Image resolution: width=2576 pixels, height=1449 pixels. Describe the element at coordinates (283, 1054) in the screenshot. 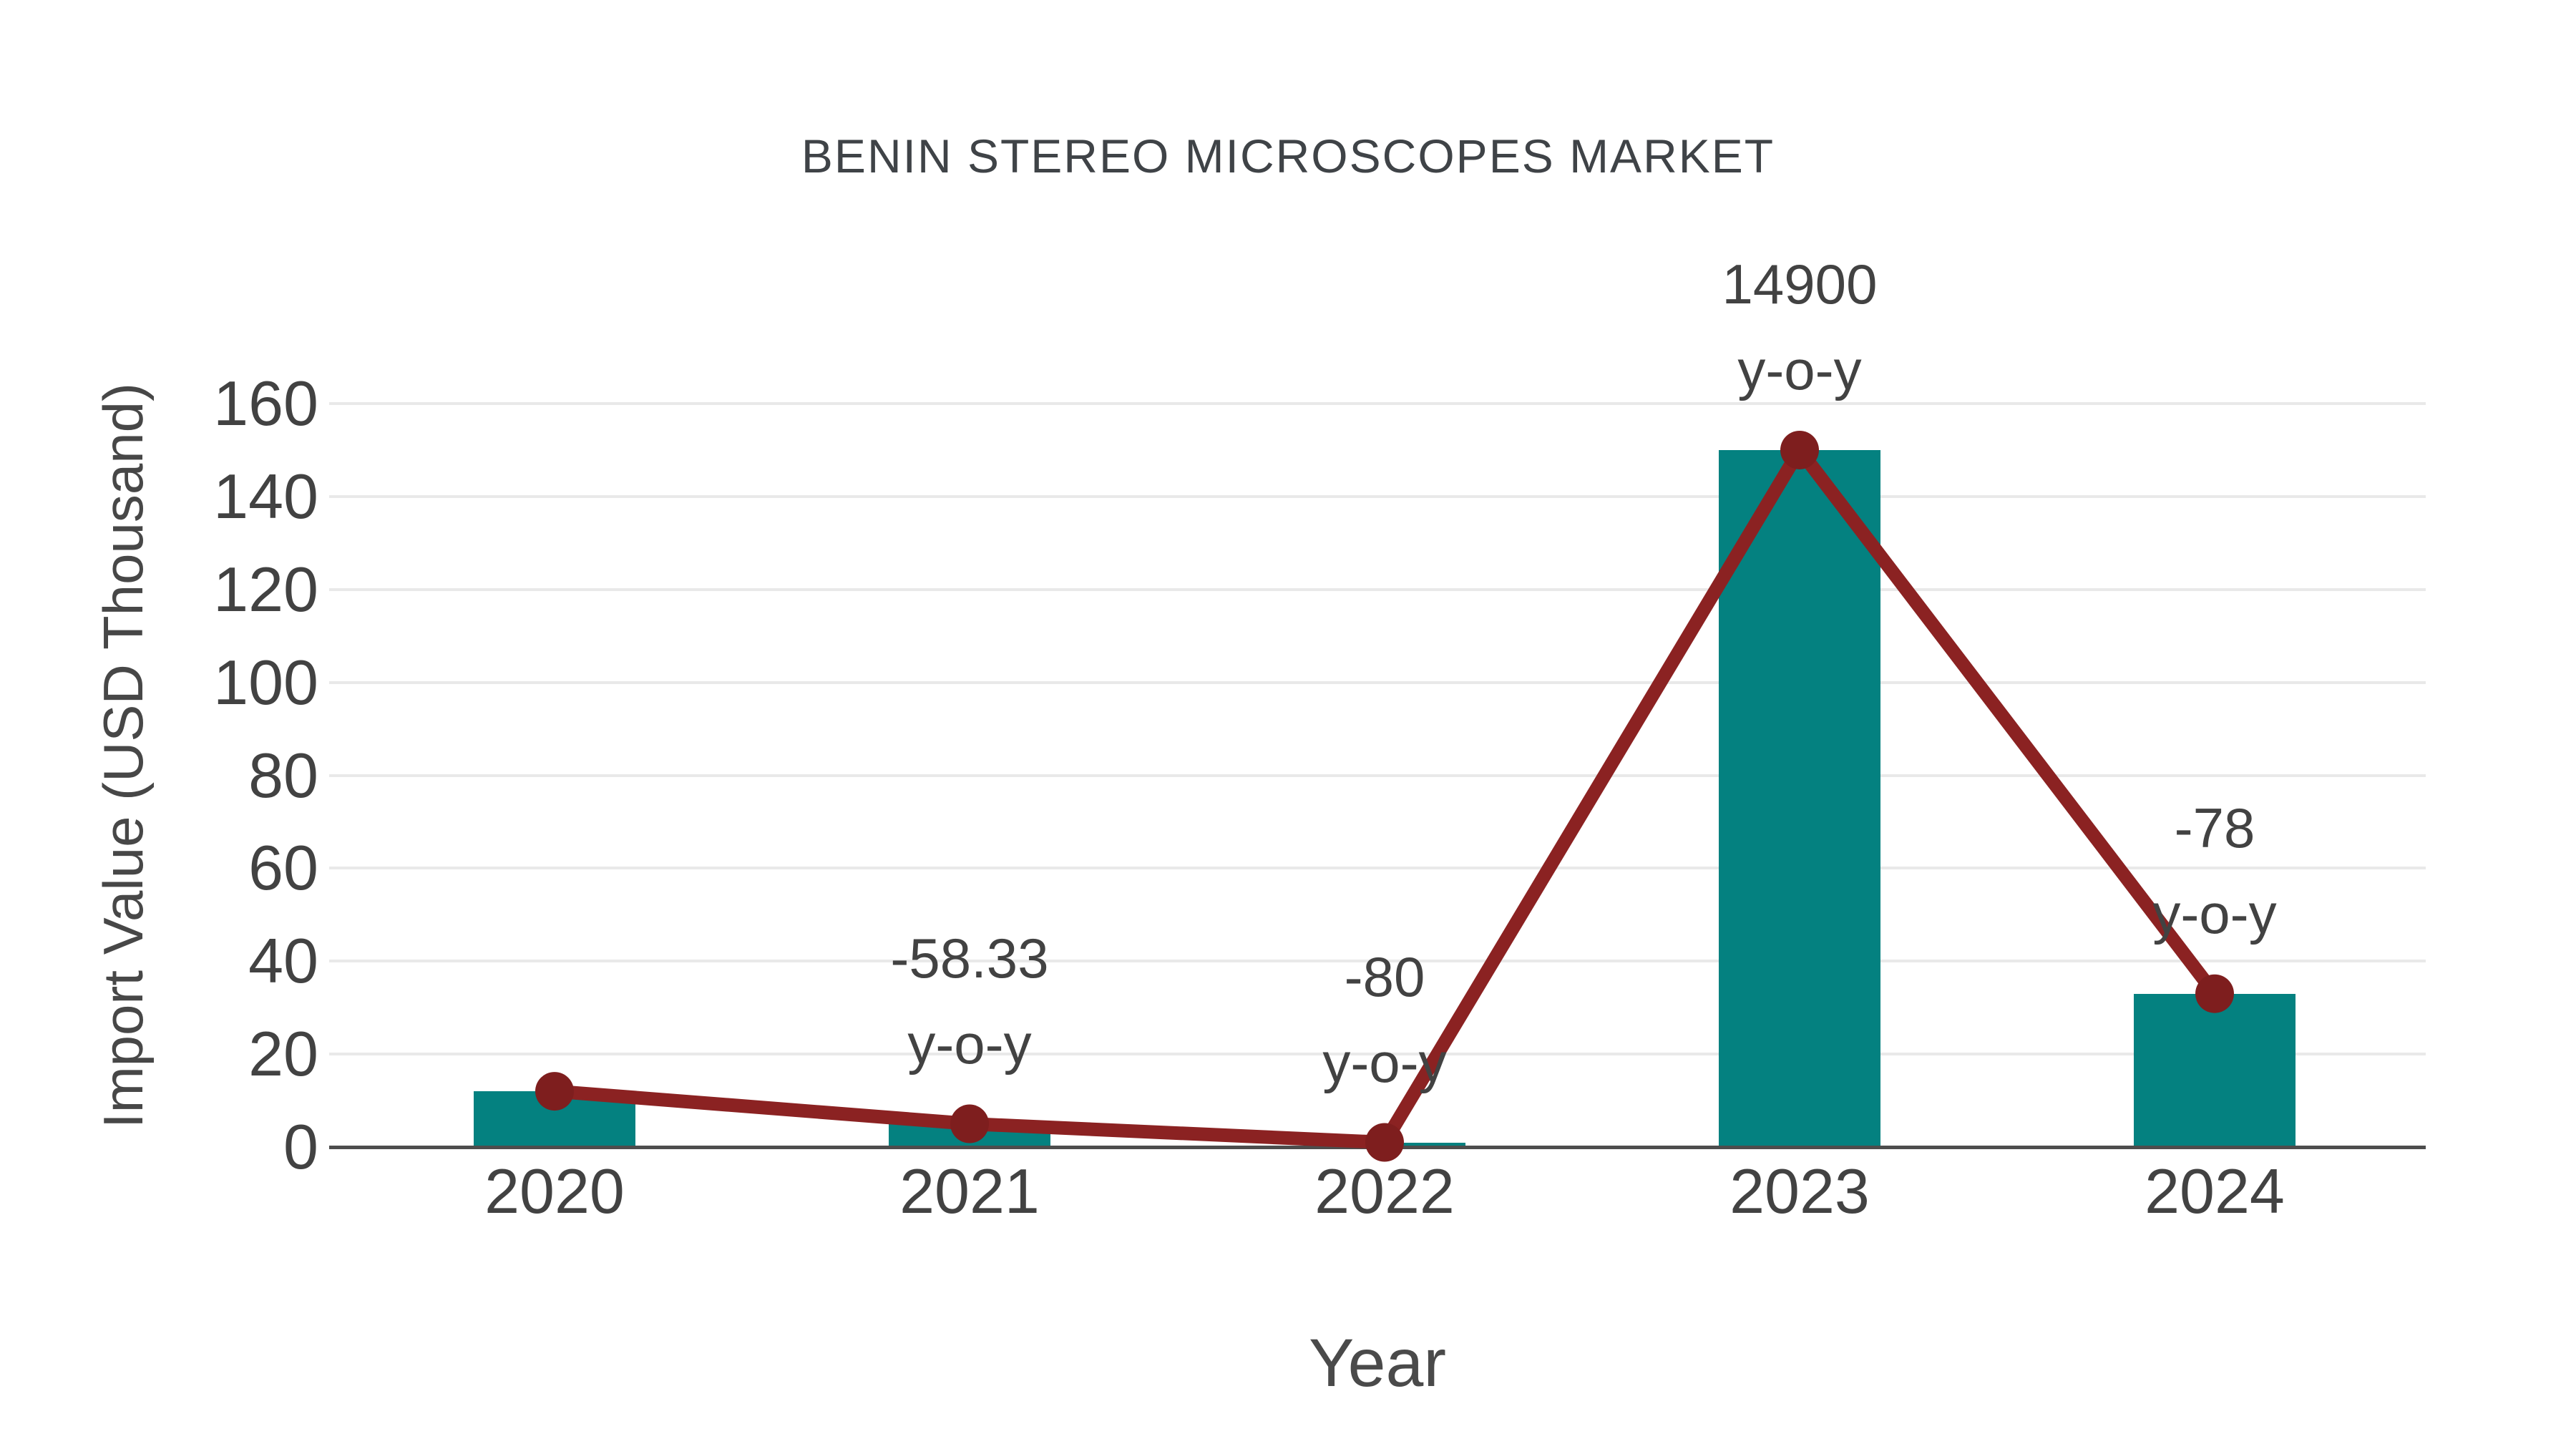

I see `y-tick-label-20: 20` at that location.